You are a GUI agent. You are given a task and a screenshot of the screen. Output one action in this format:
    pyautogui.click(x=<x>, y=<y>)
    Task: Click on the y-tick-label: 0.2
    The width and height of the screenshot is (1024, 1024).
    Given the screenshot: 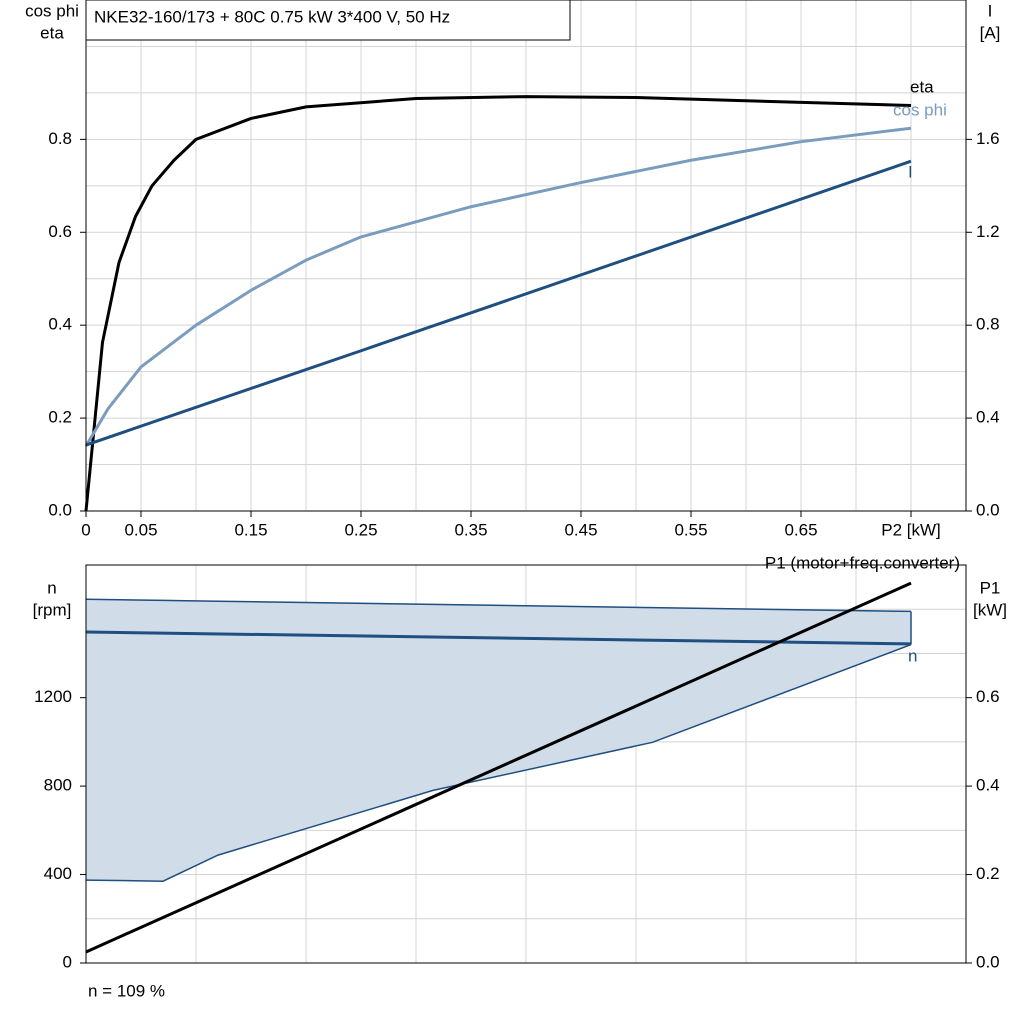 What is the action you would take?
    pyautogui.click(x=60, y=417)
    